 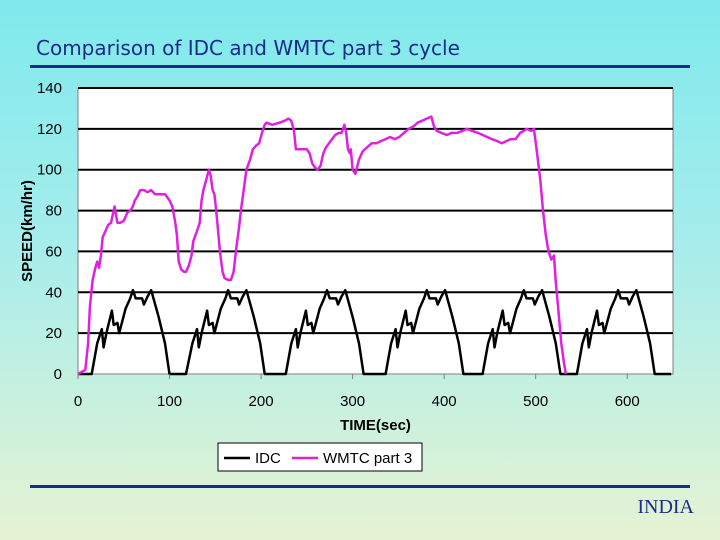 What do you see at coordinates (169, 401) in the screenshot?
I see `x-tick-label: 100` at bounding box center [169, 401].